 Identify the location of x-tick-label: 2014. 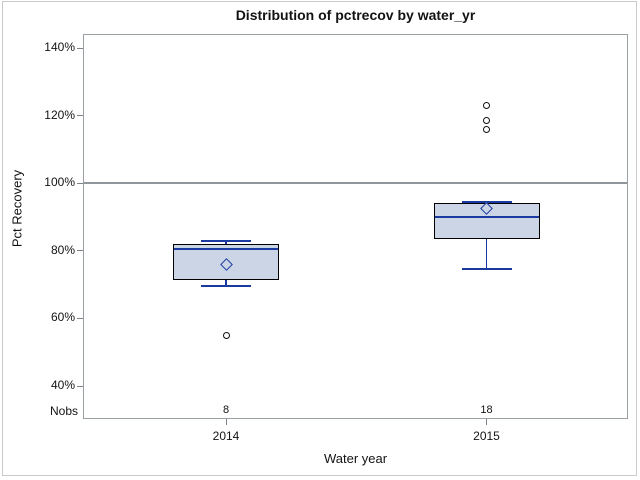
(226, 436).